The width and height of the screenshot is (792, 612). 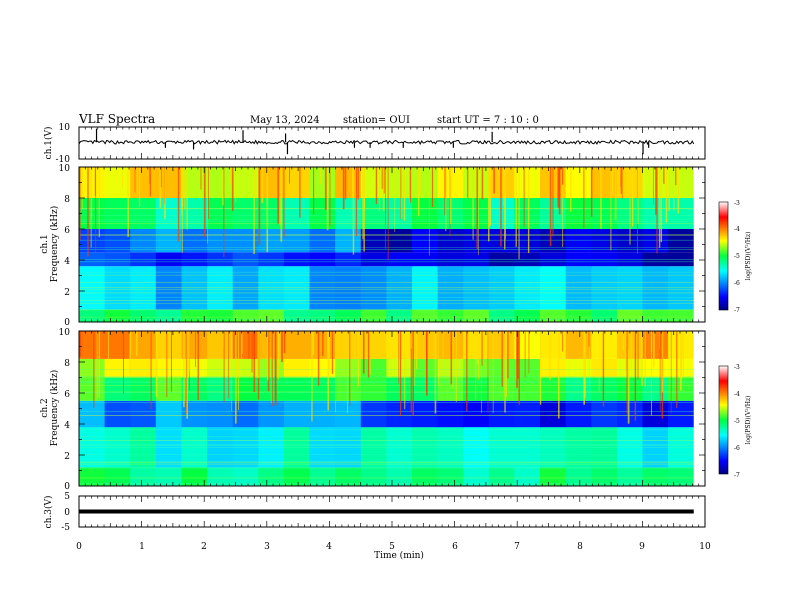 What do you see at coordinates (386, 142) in the screenshot?
I see `ch1-waveform-line` at bounding box center [386, 142].